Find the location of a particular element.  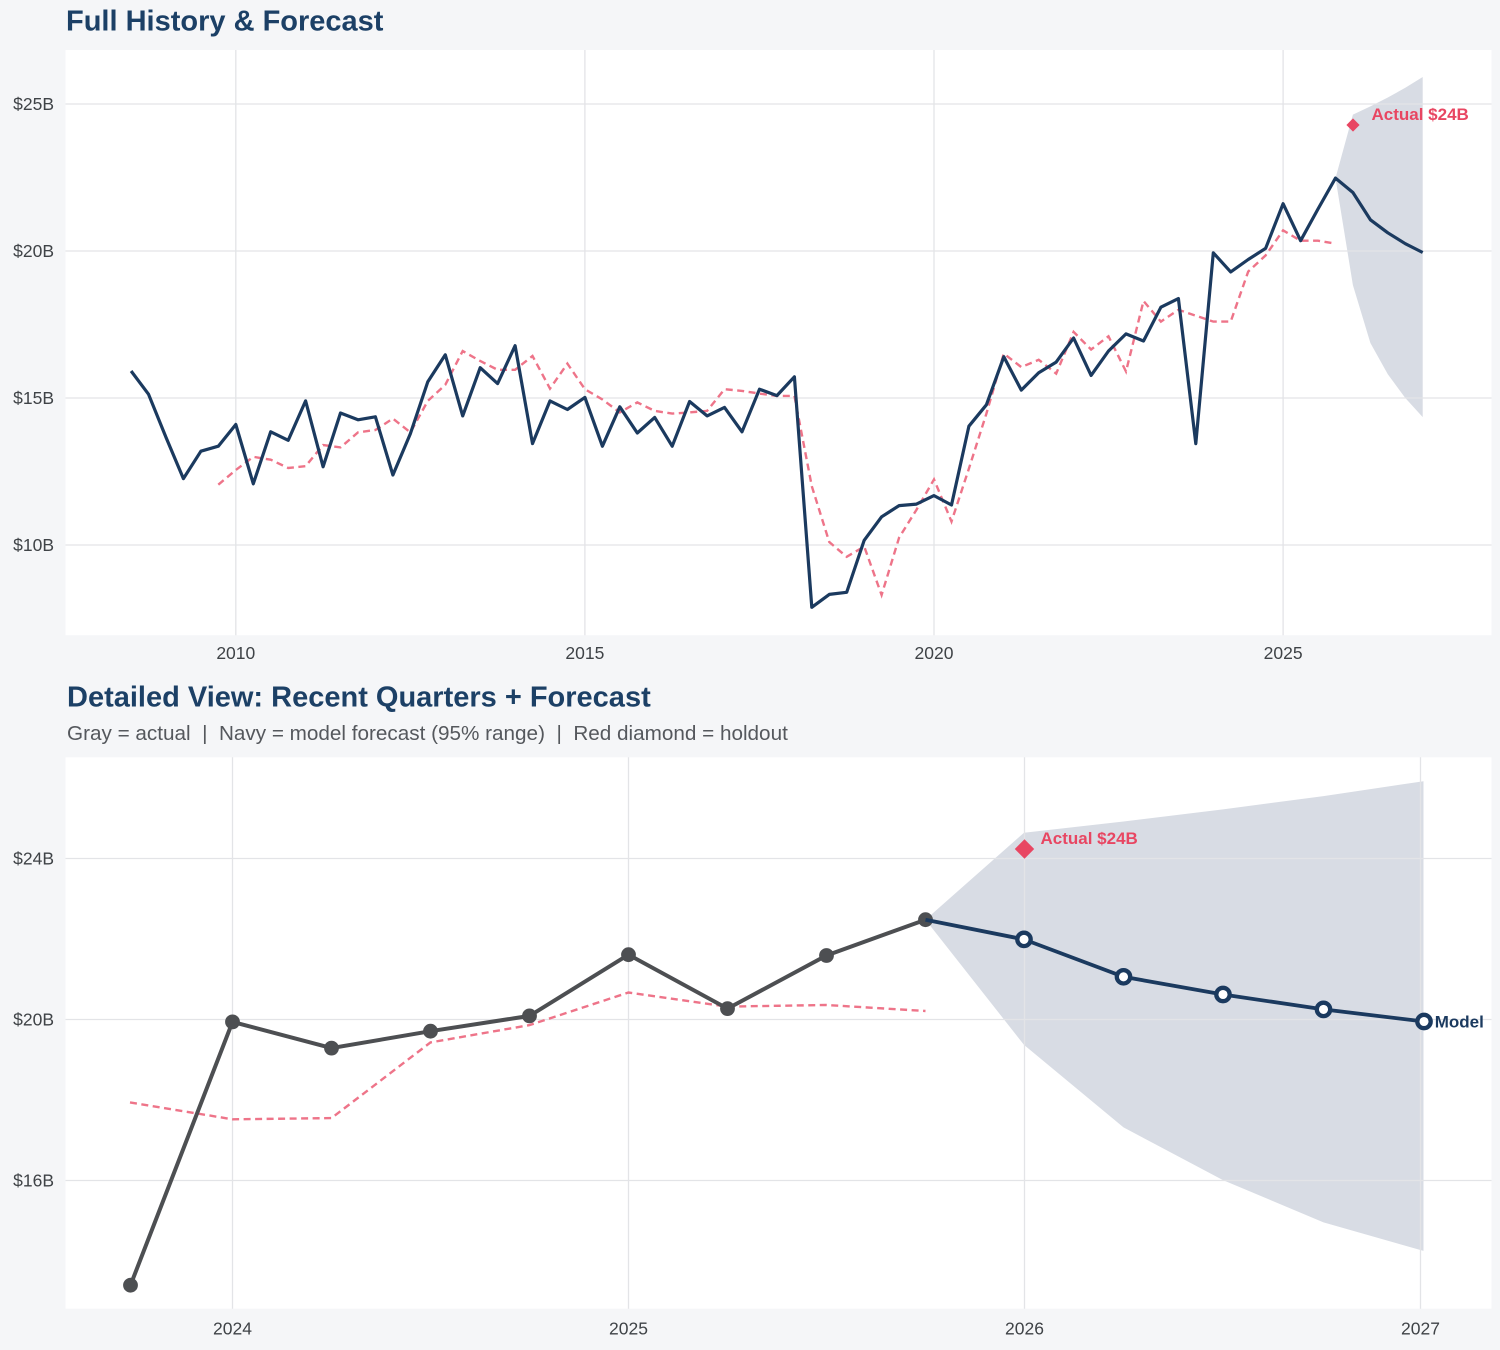

svg-text: $24B is located at coordinates (33, 859).